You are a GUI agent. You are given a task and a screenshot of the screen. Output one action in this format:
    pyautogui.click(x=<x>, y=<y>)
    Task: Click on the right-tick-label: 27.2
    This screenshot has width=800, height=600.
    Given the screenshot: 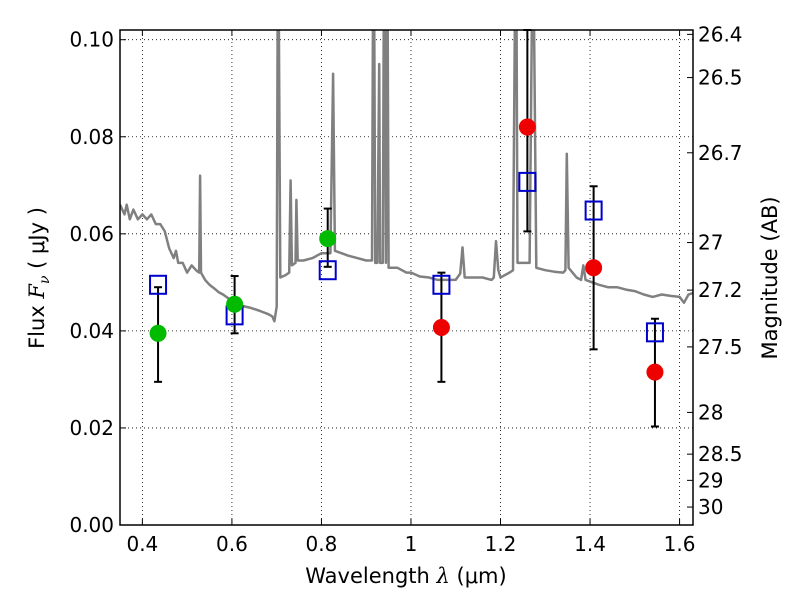 What is the action you would take?
    pyautogui.click(x=720, y=290)
    